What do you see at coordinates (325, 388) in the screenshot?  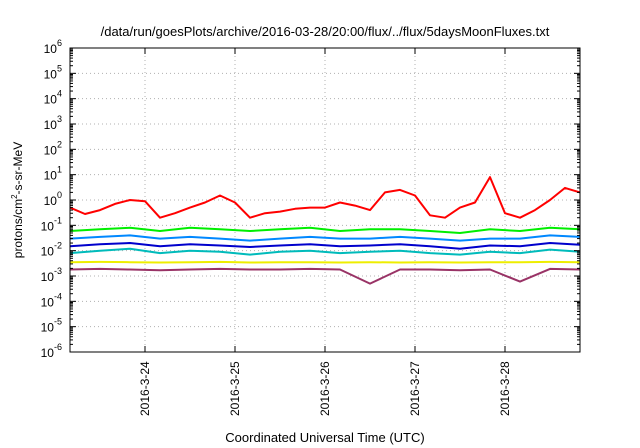 I see `x-tick-label: 2016-3-26` at bounding box center [325, 388].